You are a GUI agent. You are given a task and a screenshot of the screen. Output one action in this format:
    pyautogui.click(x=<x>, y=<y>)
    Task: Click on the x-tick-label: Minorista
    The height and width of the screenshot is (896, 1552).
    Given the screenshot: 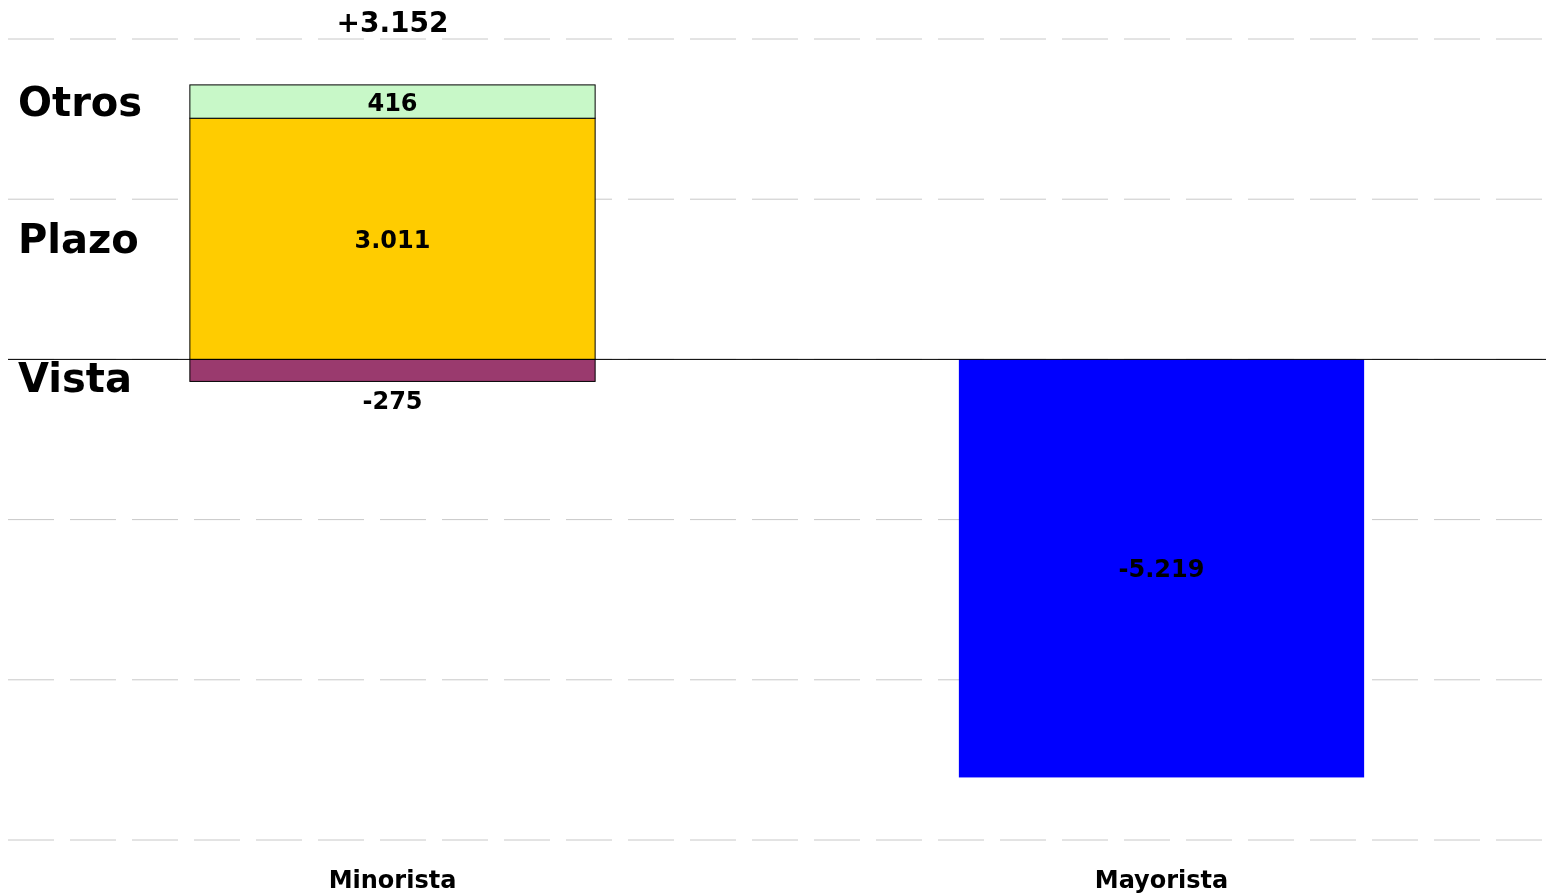 What is the action you would take?
    pyautogui.click(x=392, y=880)
    